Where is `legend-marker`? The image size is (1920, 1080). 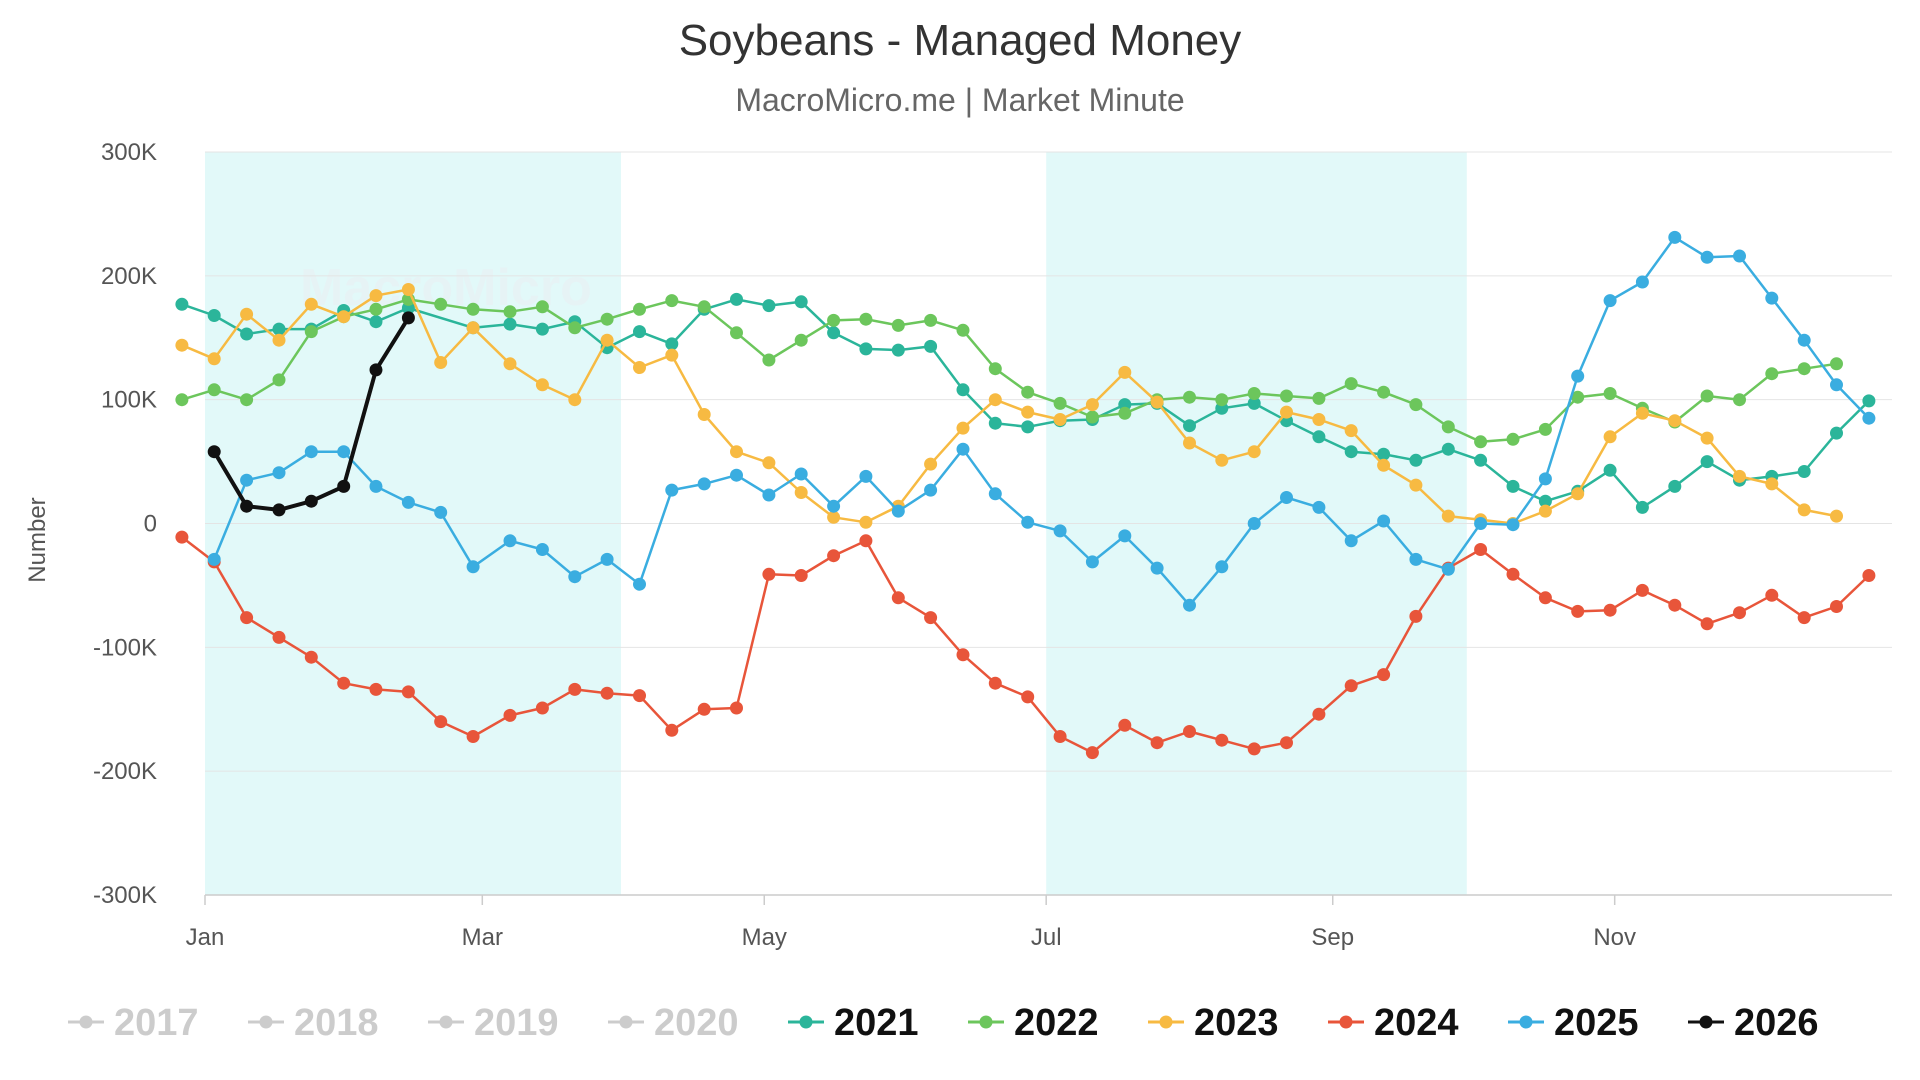
legend-marker is located at coordinates (266, 1022).